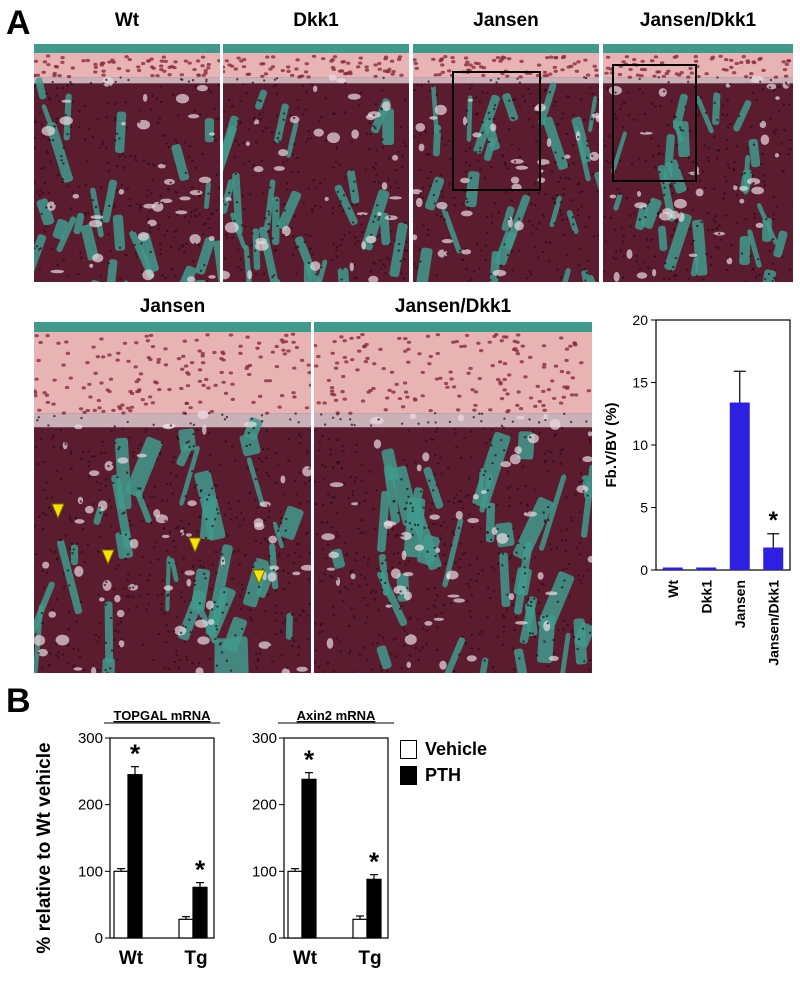 This screenshot has height=983, width=800. I want to click on cartilage-band, so click(453, 368).